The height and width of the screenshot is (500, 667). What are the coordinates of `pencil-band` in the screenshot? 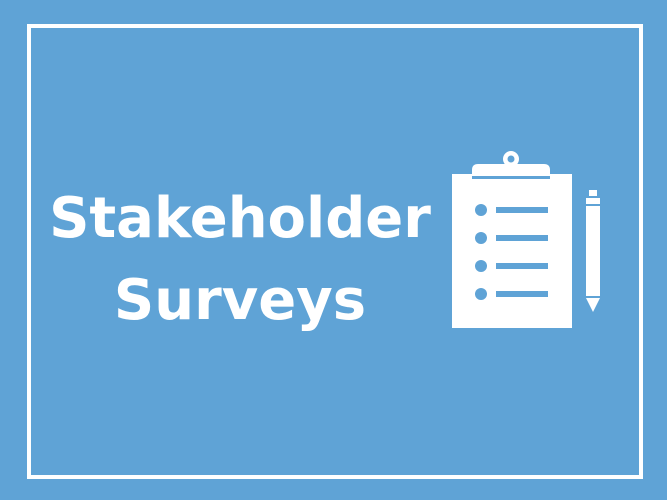 It's located at (593, 201).